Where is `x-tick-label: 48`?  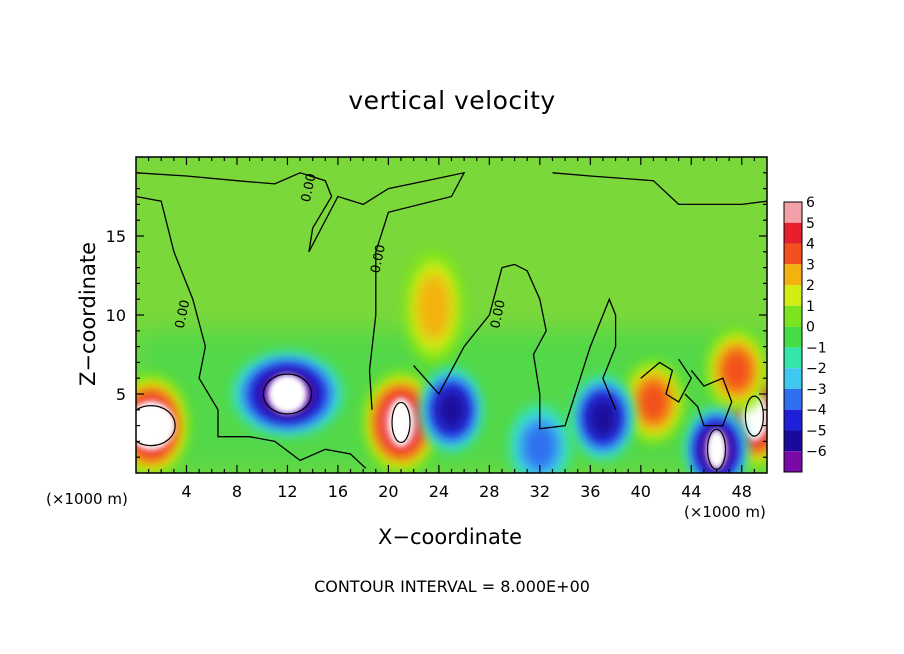
x-tick-label: 48 is located at coordinates (742, 491).